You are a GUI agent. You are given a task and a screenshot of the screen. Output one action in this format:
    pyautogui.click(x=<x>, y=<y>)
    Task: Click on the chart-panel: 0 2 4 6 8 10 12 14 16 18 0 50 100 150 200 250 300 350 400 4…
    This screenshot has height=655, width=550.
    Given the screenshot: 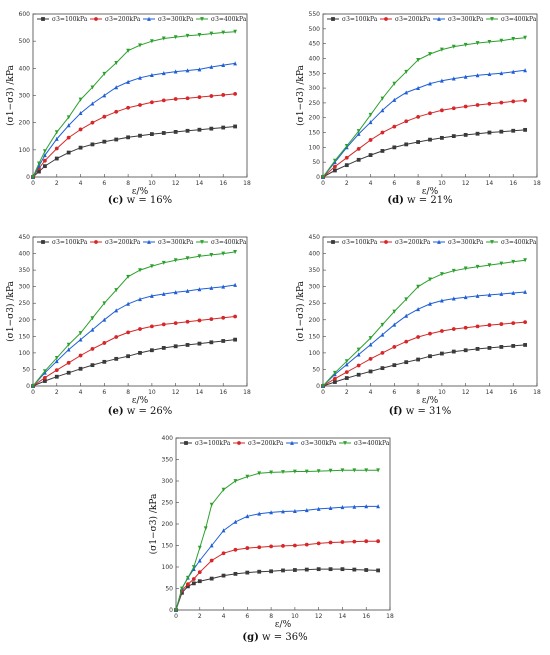 What is the action you would take?
    pyautogui.click(x=128, y=325)
    